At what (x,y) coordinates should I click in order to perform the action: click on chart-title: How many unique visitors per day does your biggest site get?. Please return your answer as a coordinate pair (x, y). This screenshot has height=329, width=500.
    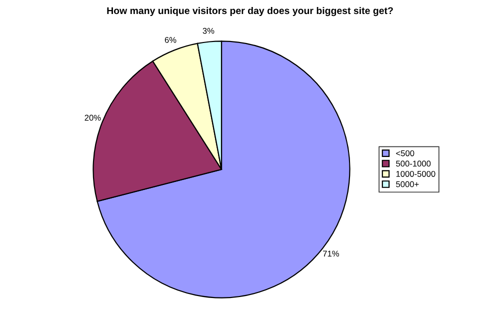
    Looking at the image, I should click on (250, 11).